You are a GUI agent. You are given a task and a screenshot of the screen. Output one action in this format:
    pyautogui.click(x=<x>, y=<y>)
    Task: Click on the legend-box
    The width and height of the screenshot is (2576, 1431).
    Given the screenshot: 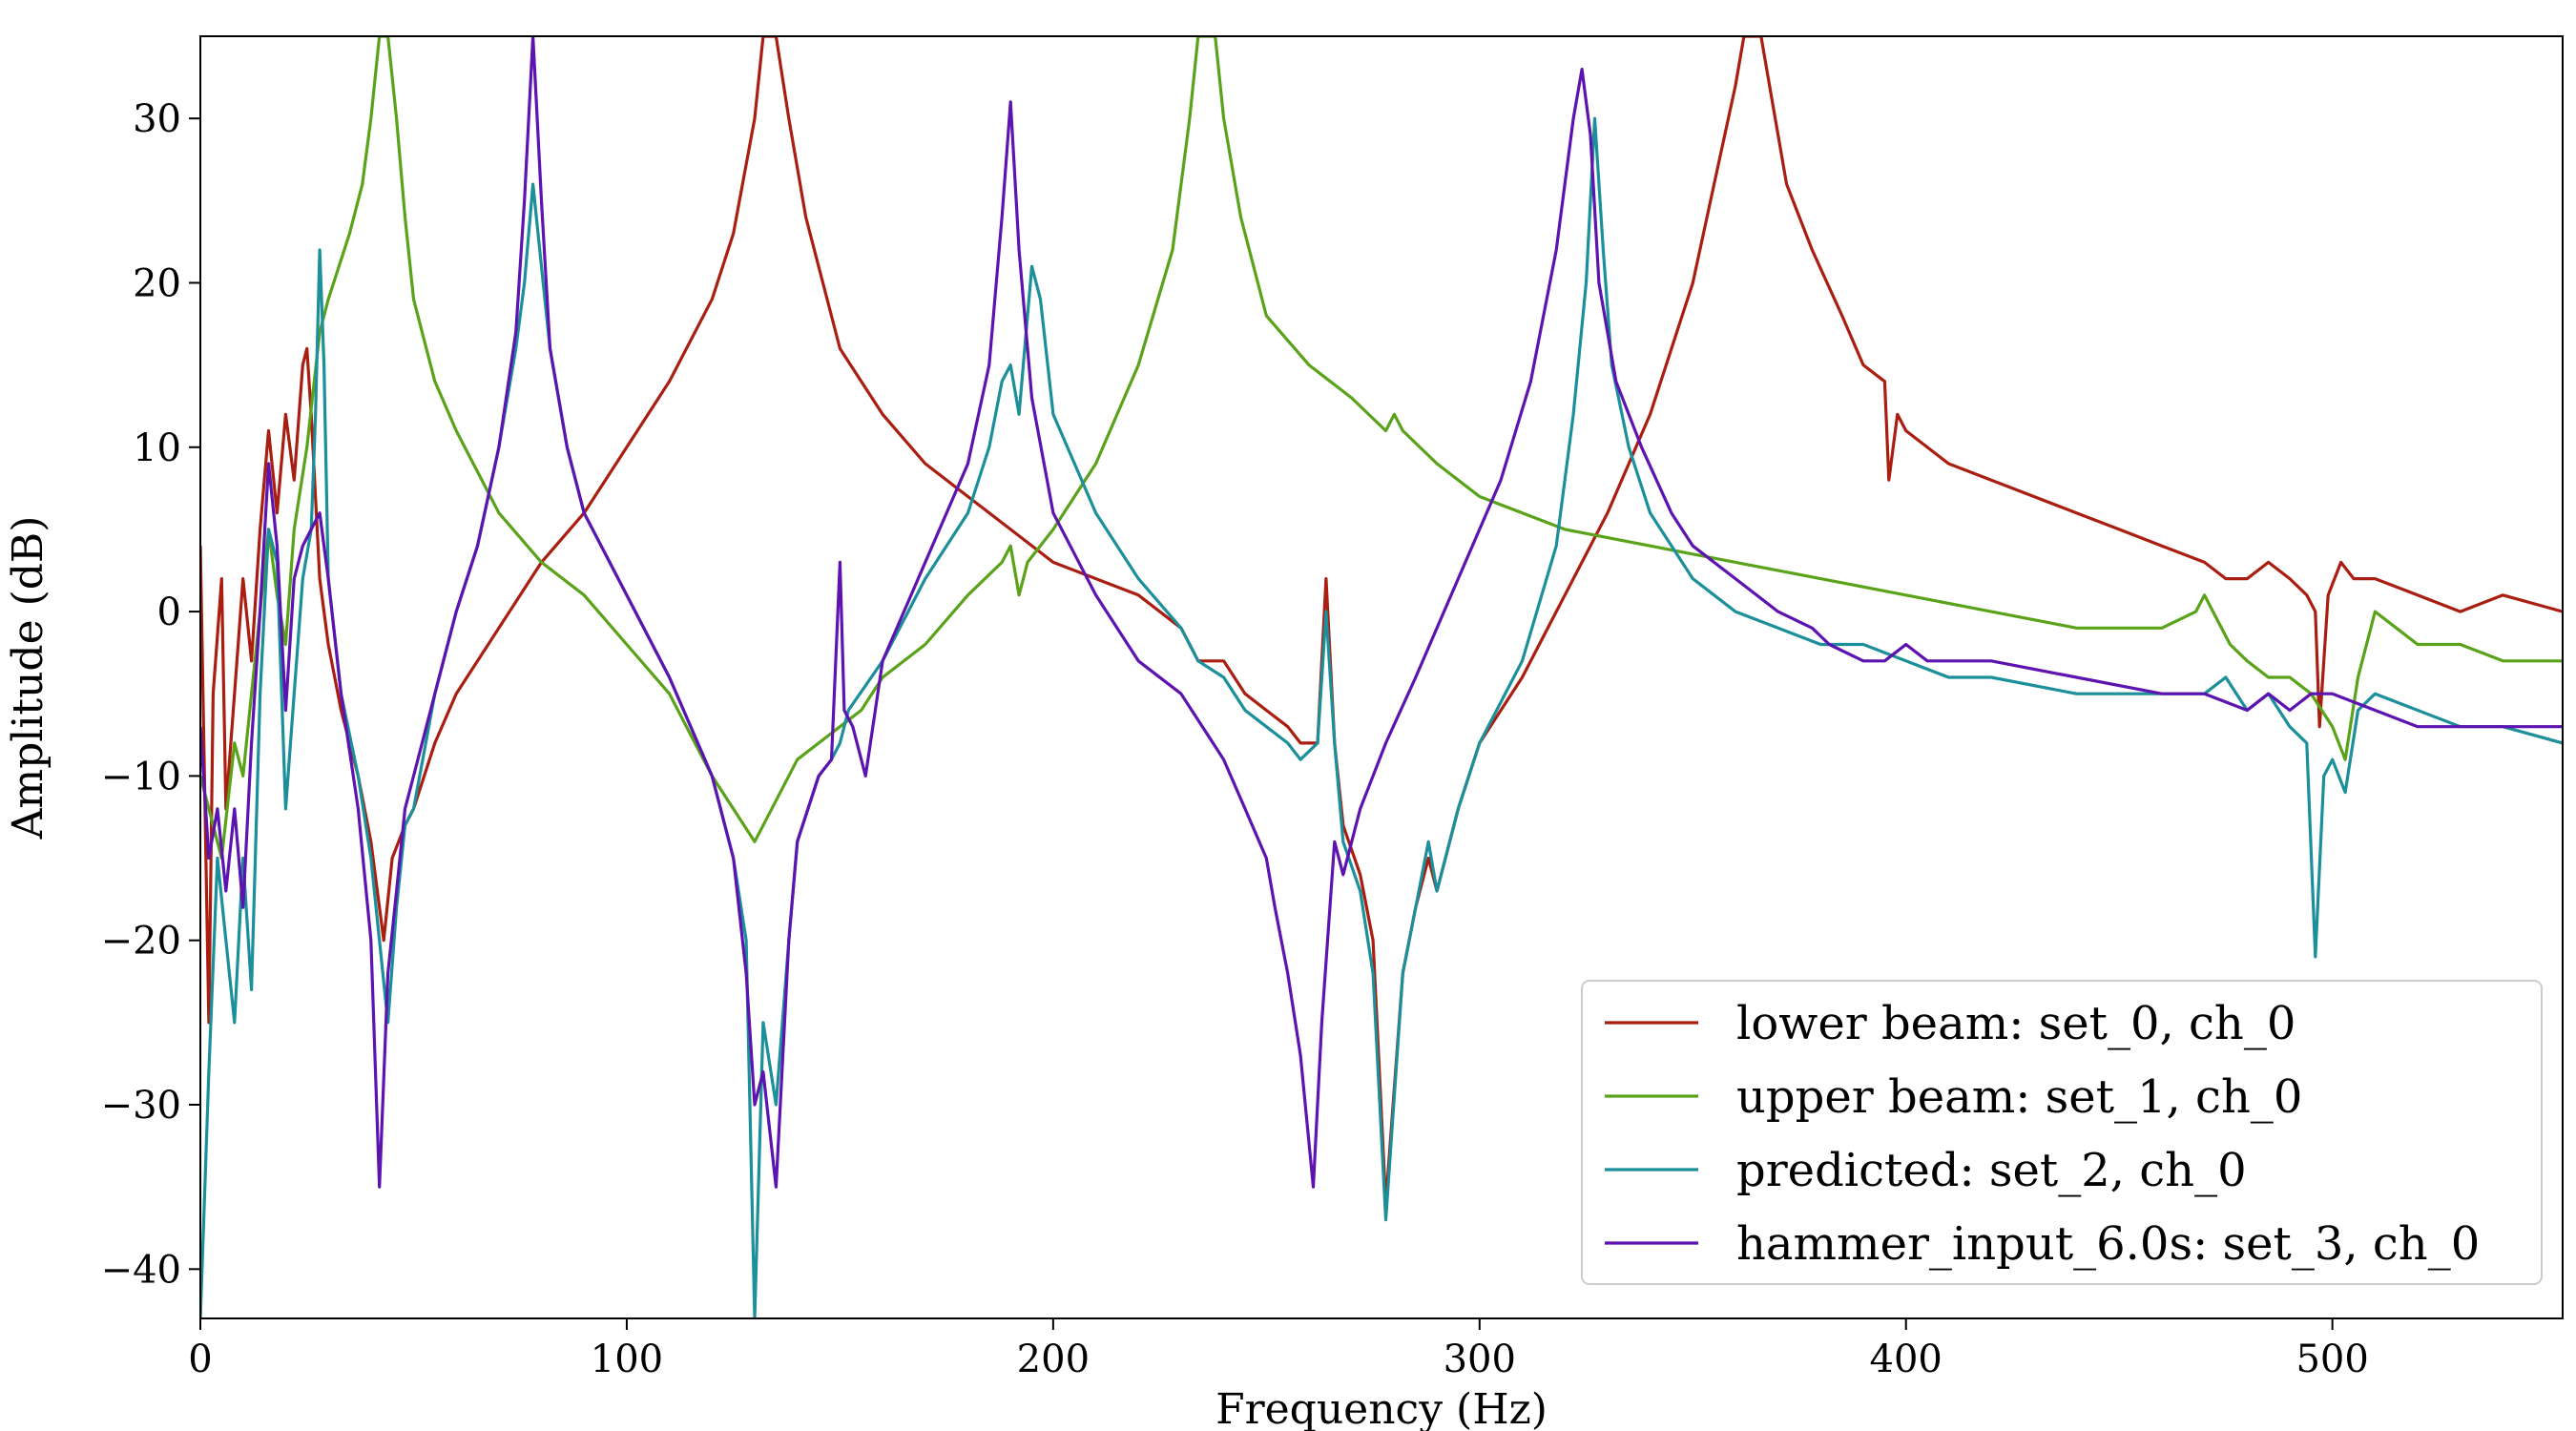 What is the action you would take?
    pyautogui.click(x=2062, y=1132)
    